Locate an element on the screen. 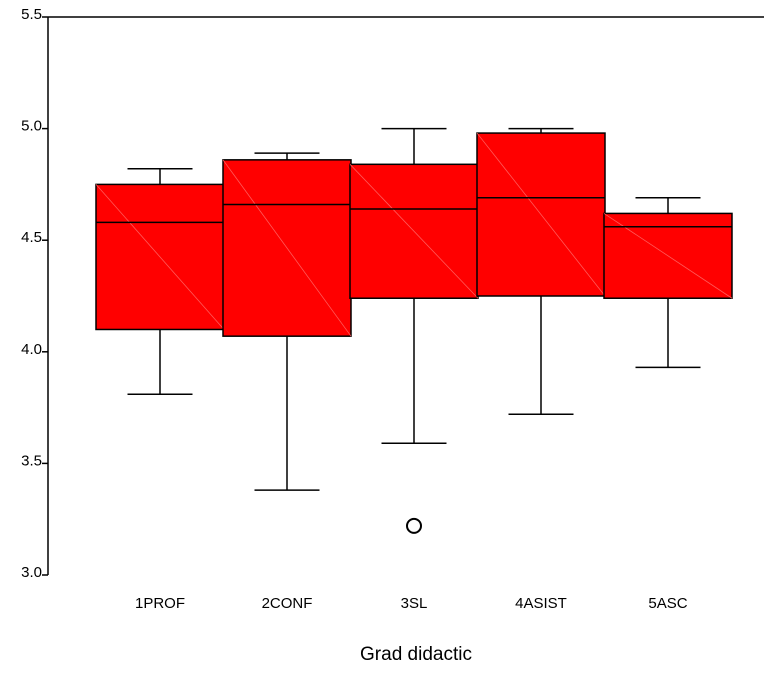 This screenshot has height=673, width=764. y-tick-label: 3.0 is located at coordinates (31, 572).